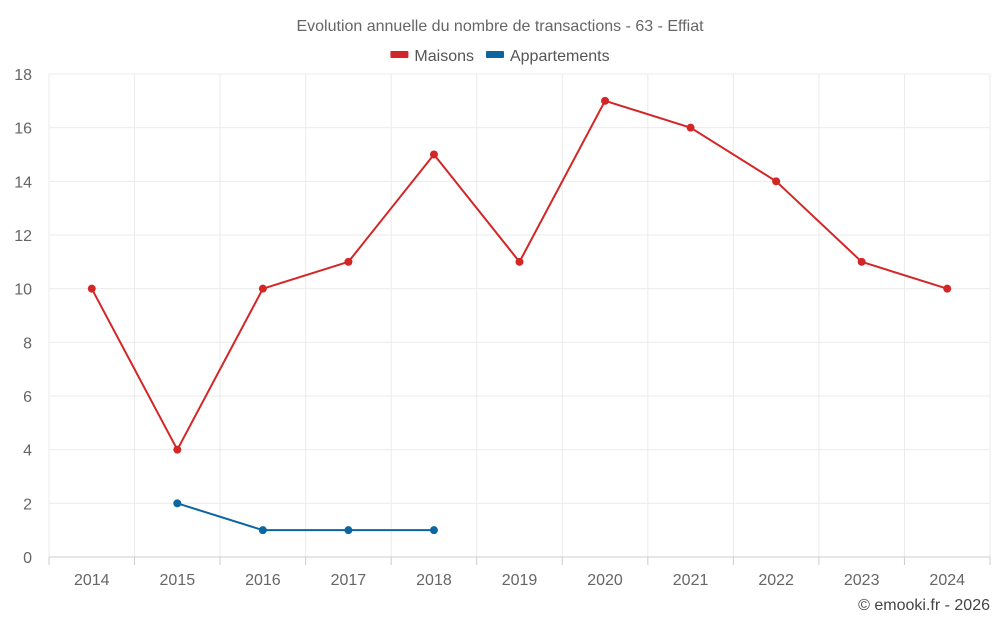  Describe the element at coordinates (924, 605) in the screenshot. I see `credit-text: © emooki.fr - 2026` at that location.